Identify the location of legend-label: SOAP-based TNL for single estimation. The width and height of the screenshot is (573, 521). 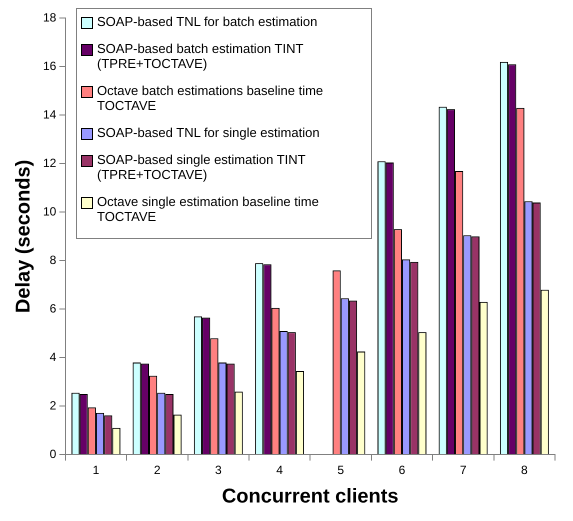
(208, 132).